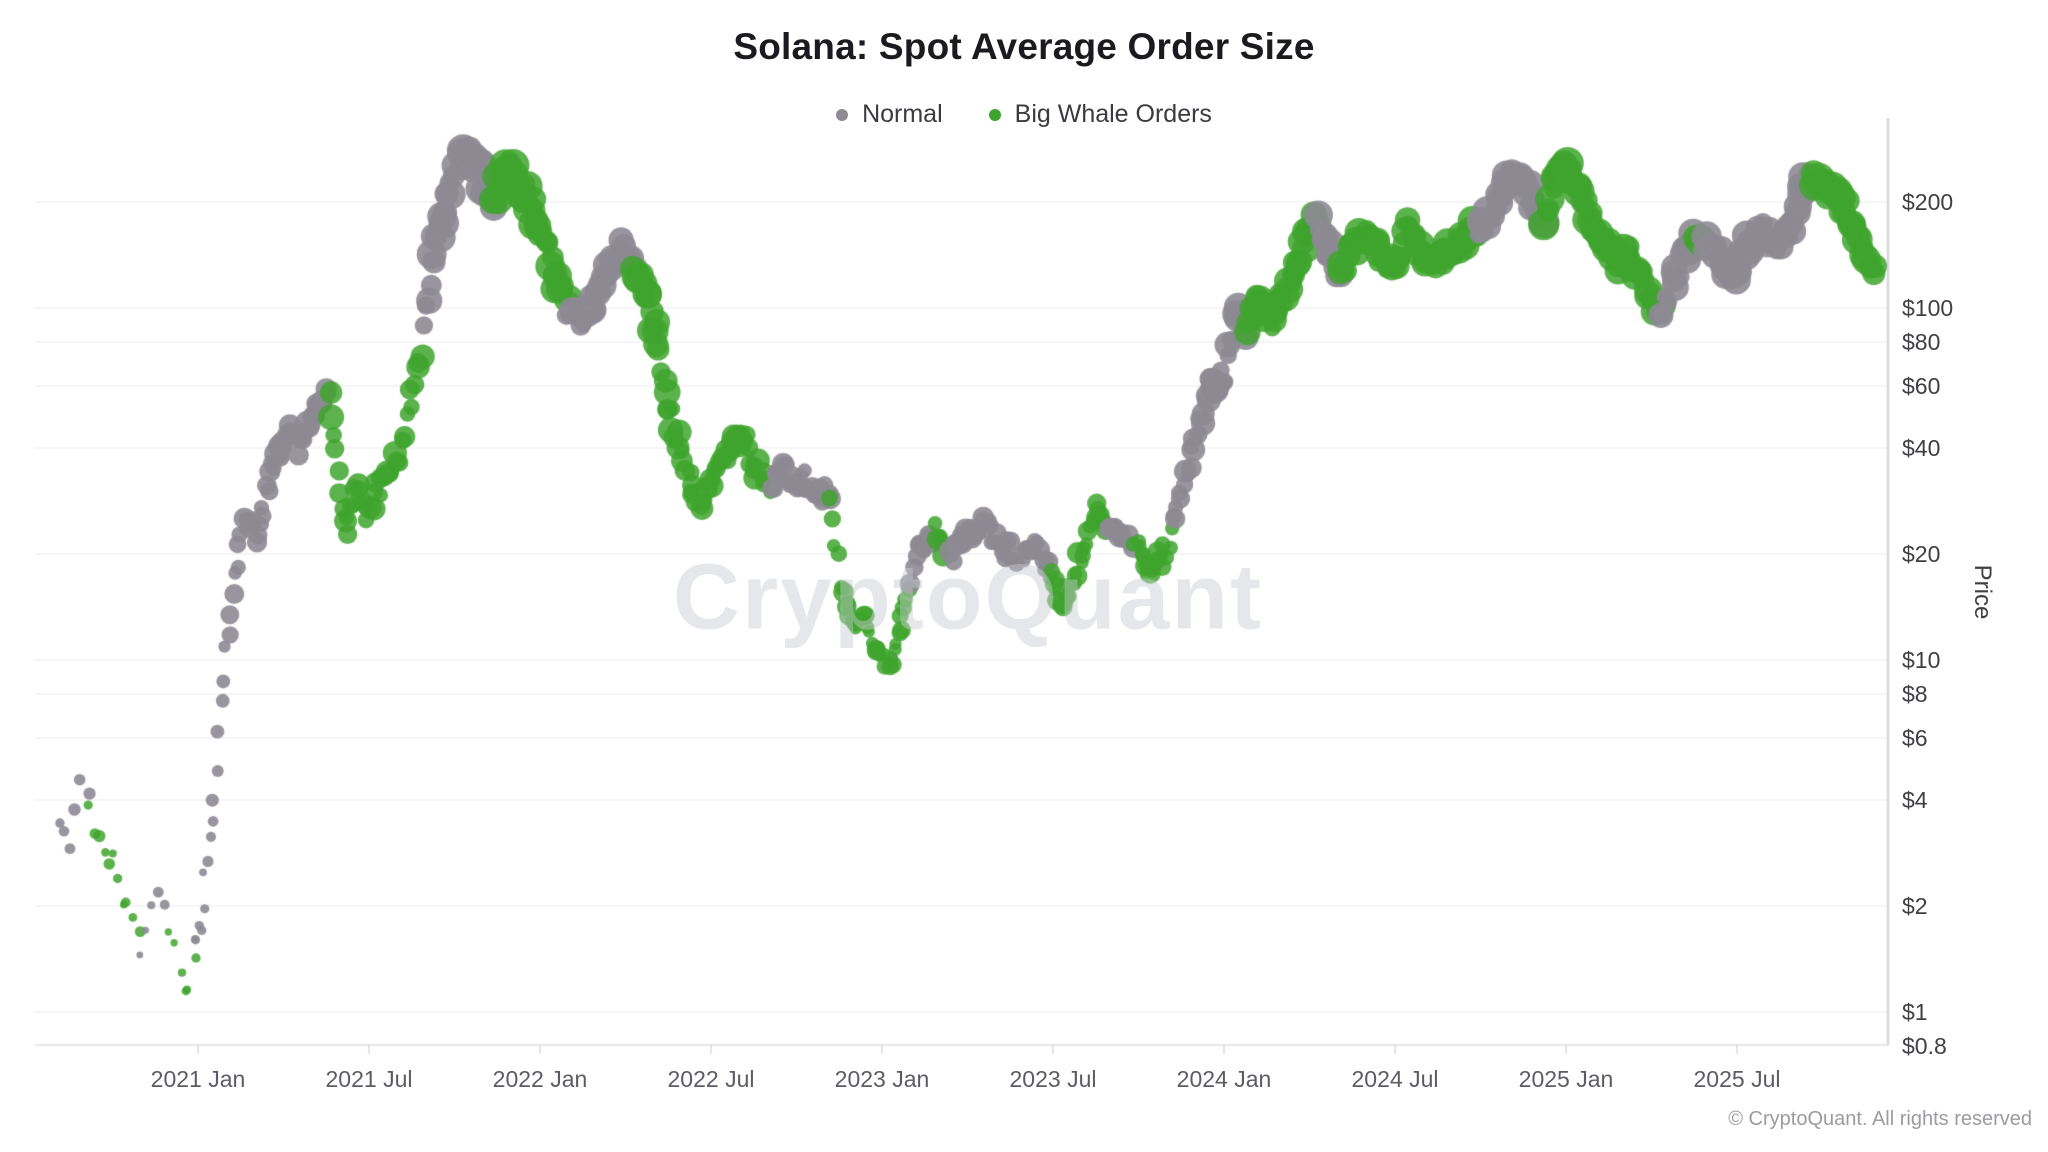 This screenshot has width=2048, height=1152. I want to click on y-tick-label: $4, so click(1915, 800).